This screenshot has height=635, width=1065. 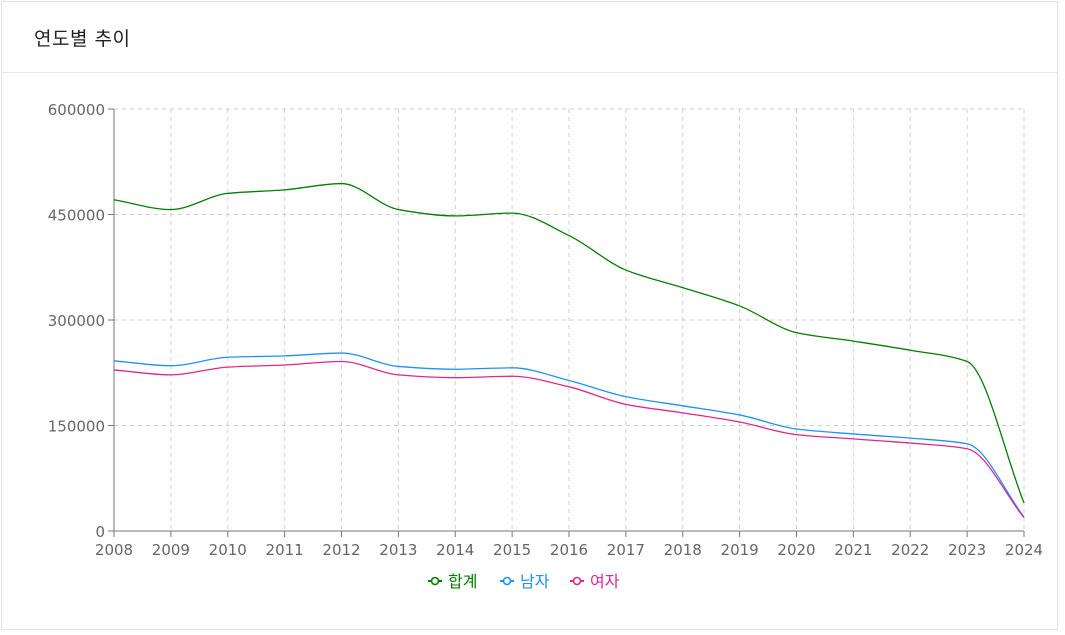 I want to click on x-tick-label: 2016, so click(x=569, y=550).